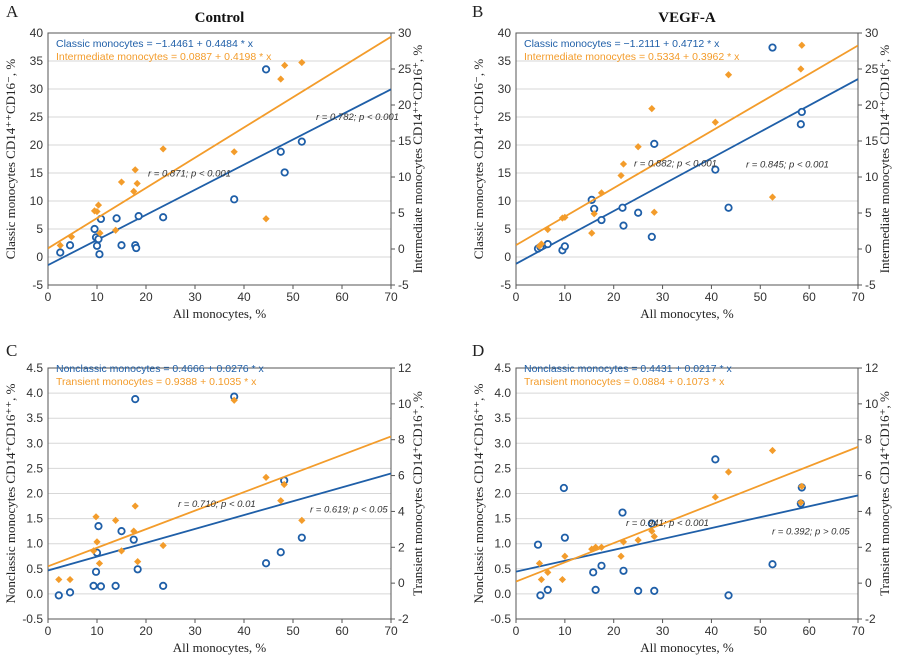  What do you see at coordinates (401, 476) in the screenshot?
I see `y-right-tick-label: 6` at bounding box center [401, 476].